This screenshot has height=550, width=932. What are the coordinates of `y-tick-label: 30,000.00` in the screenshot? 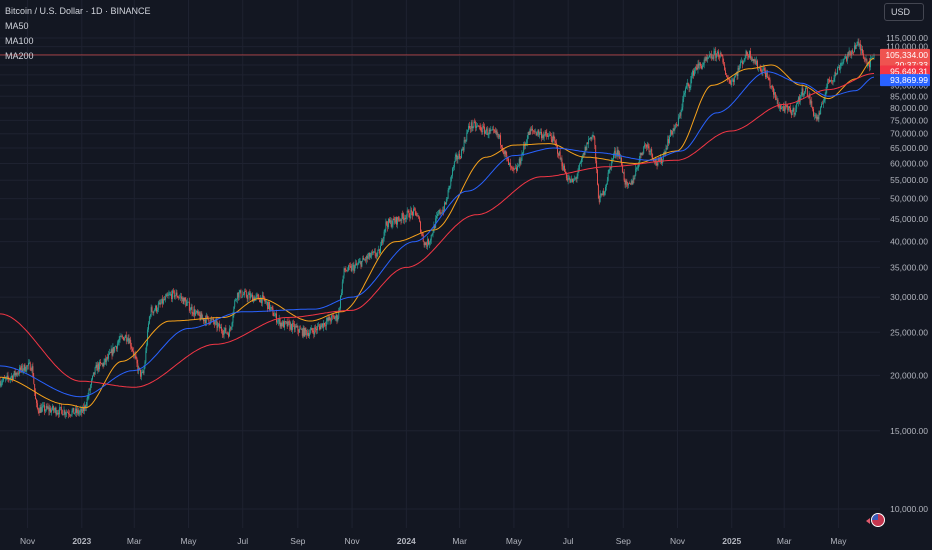 It's located at (909, 297).